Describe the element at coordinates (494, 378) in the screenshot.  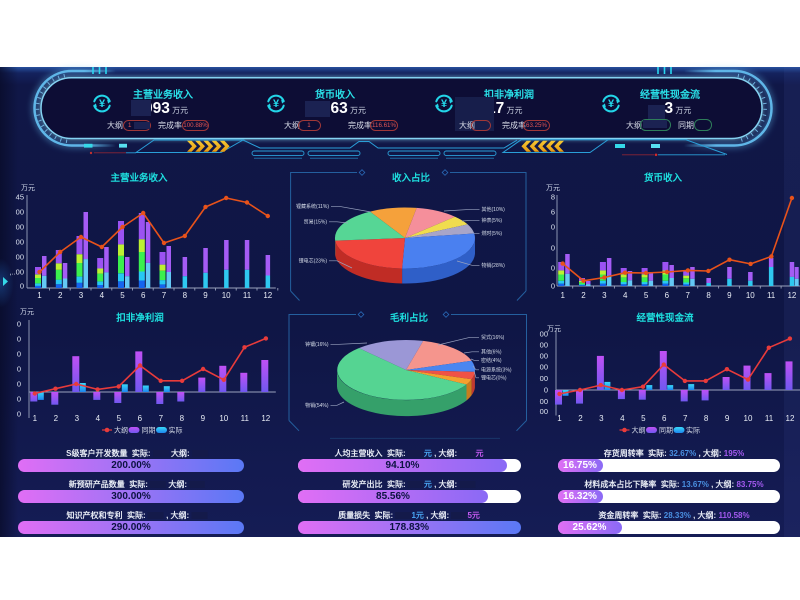
I see `svg-text: 锂电芯(0%)` at that location.